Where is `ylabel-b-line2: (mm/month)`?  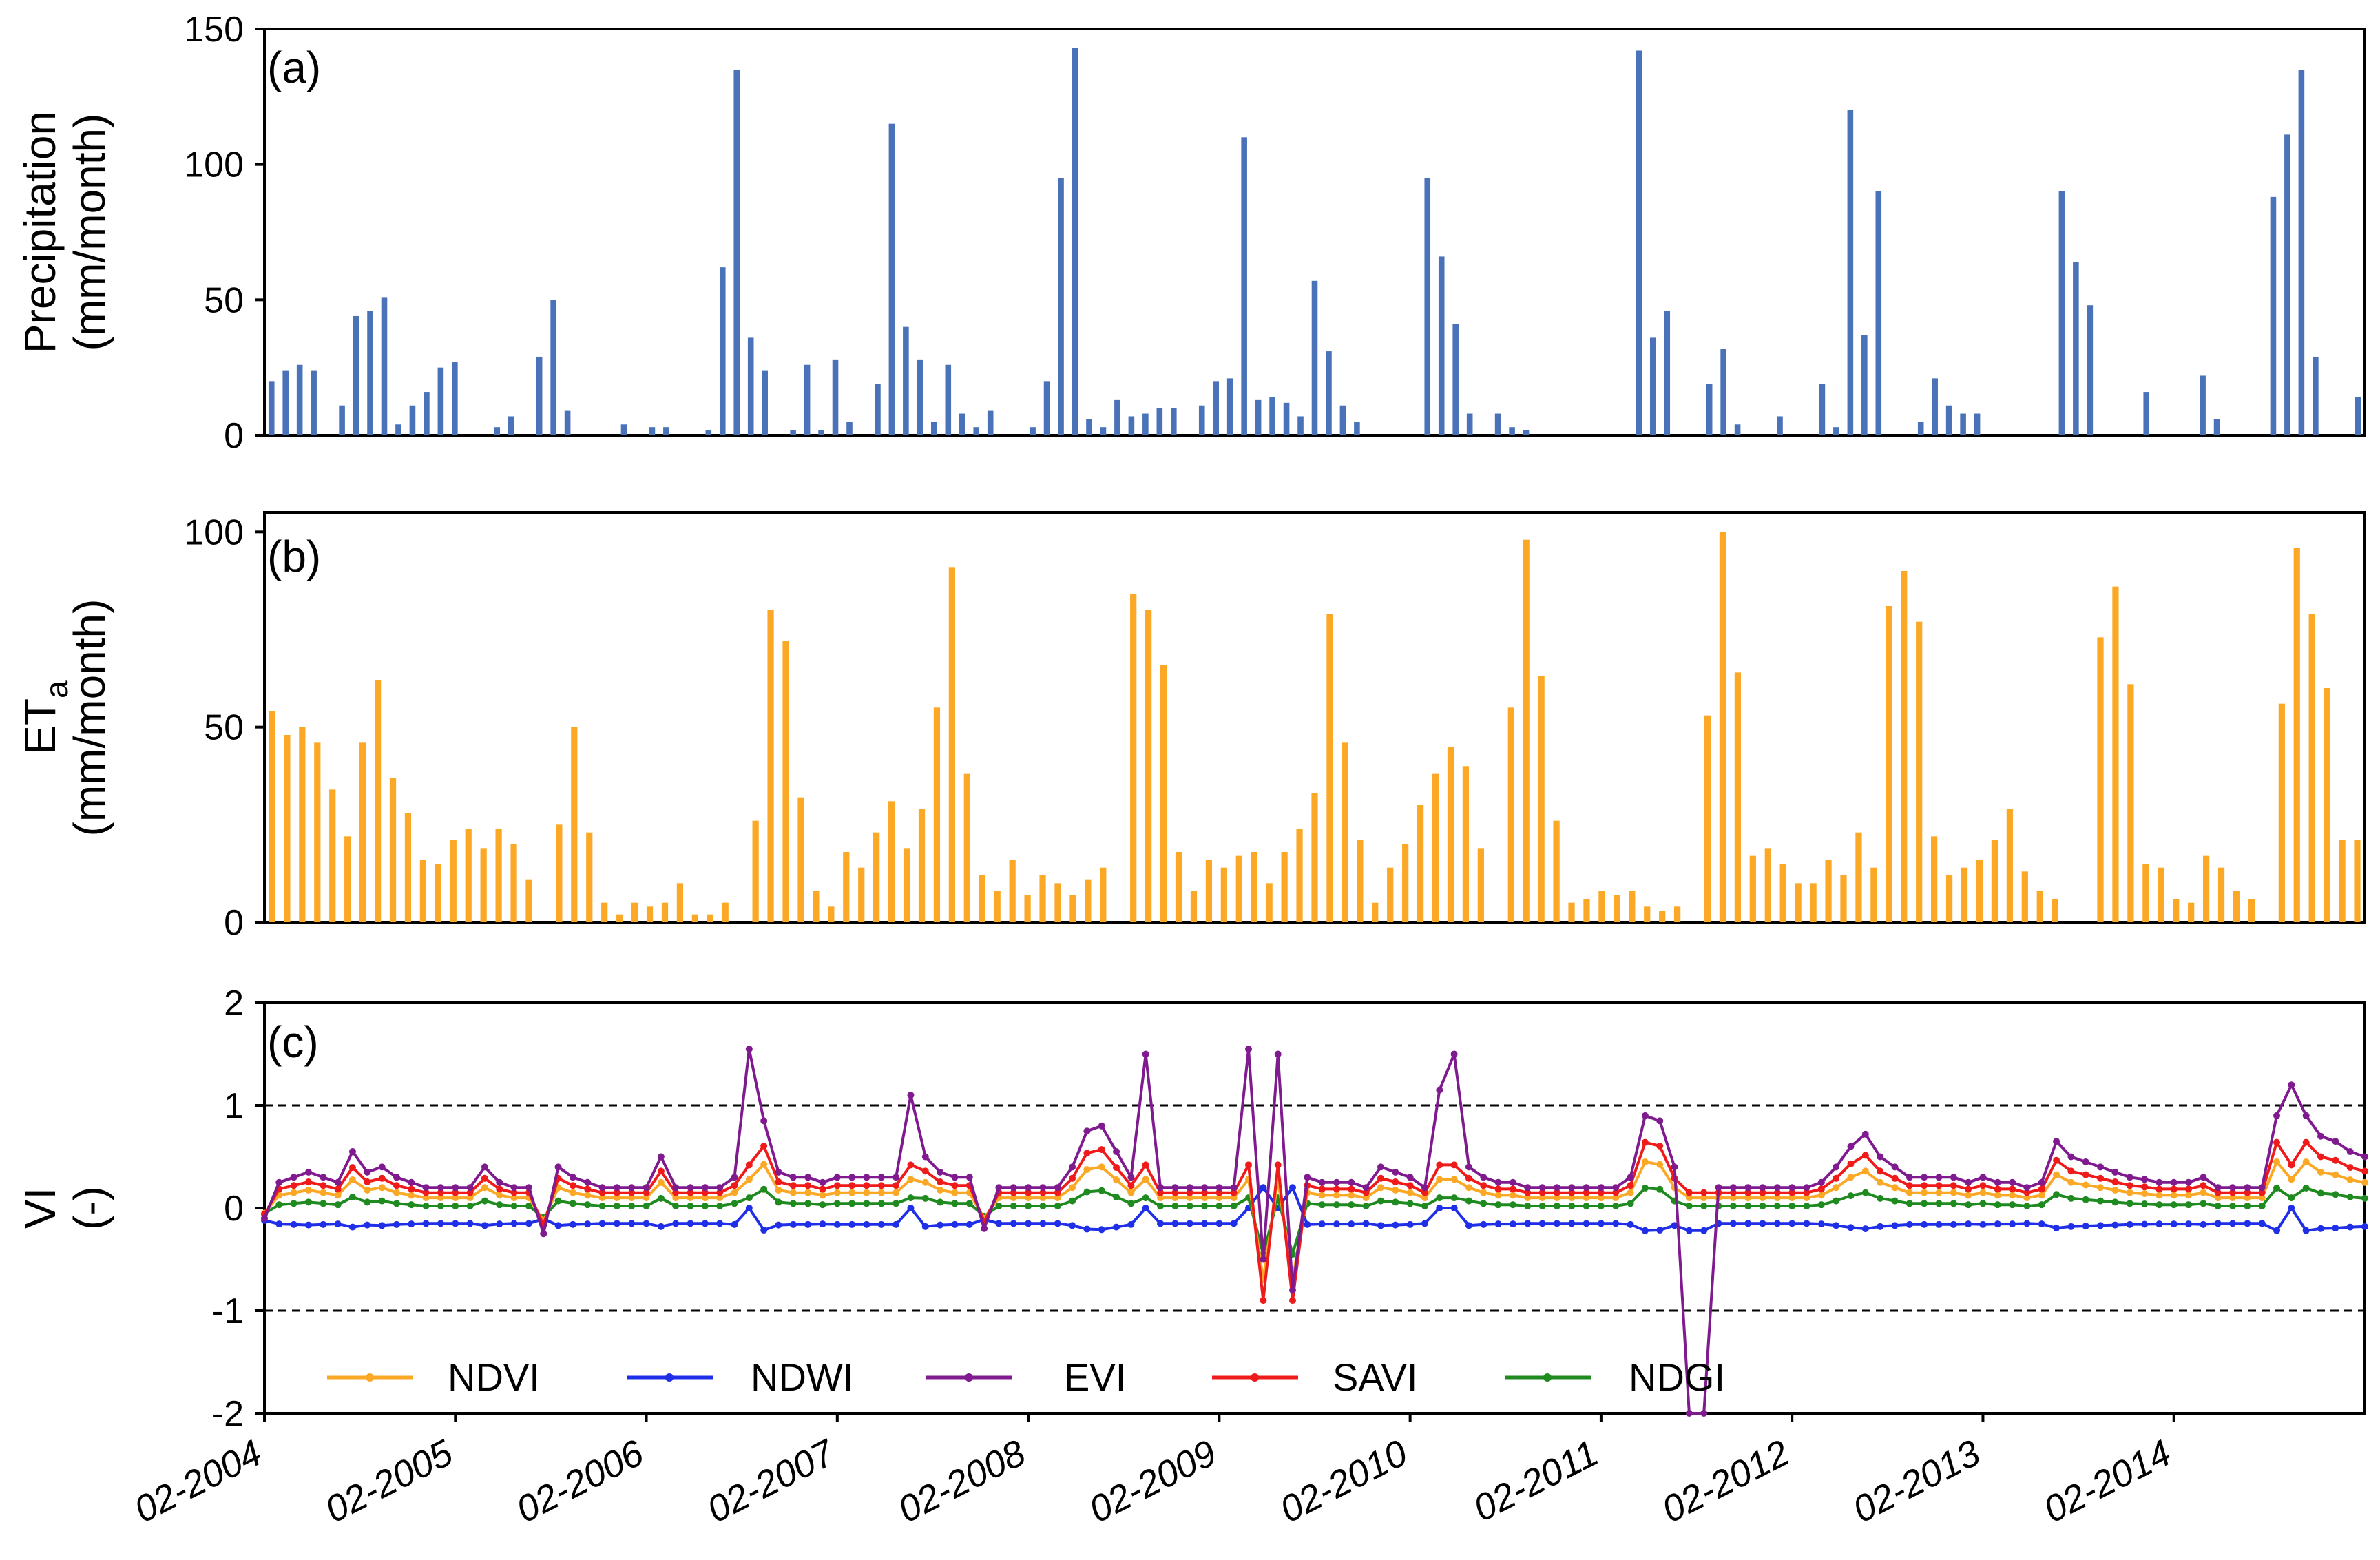
ylabel-b-line2: (mm/month) is located at coordinates (89, 718).